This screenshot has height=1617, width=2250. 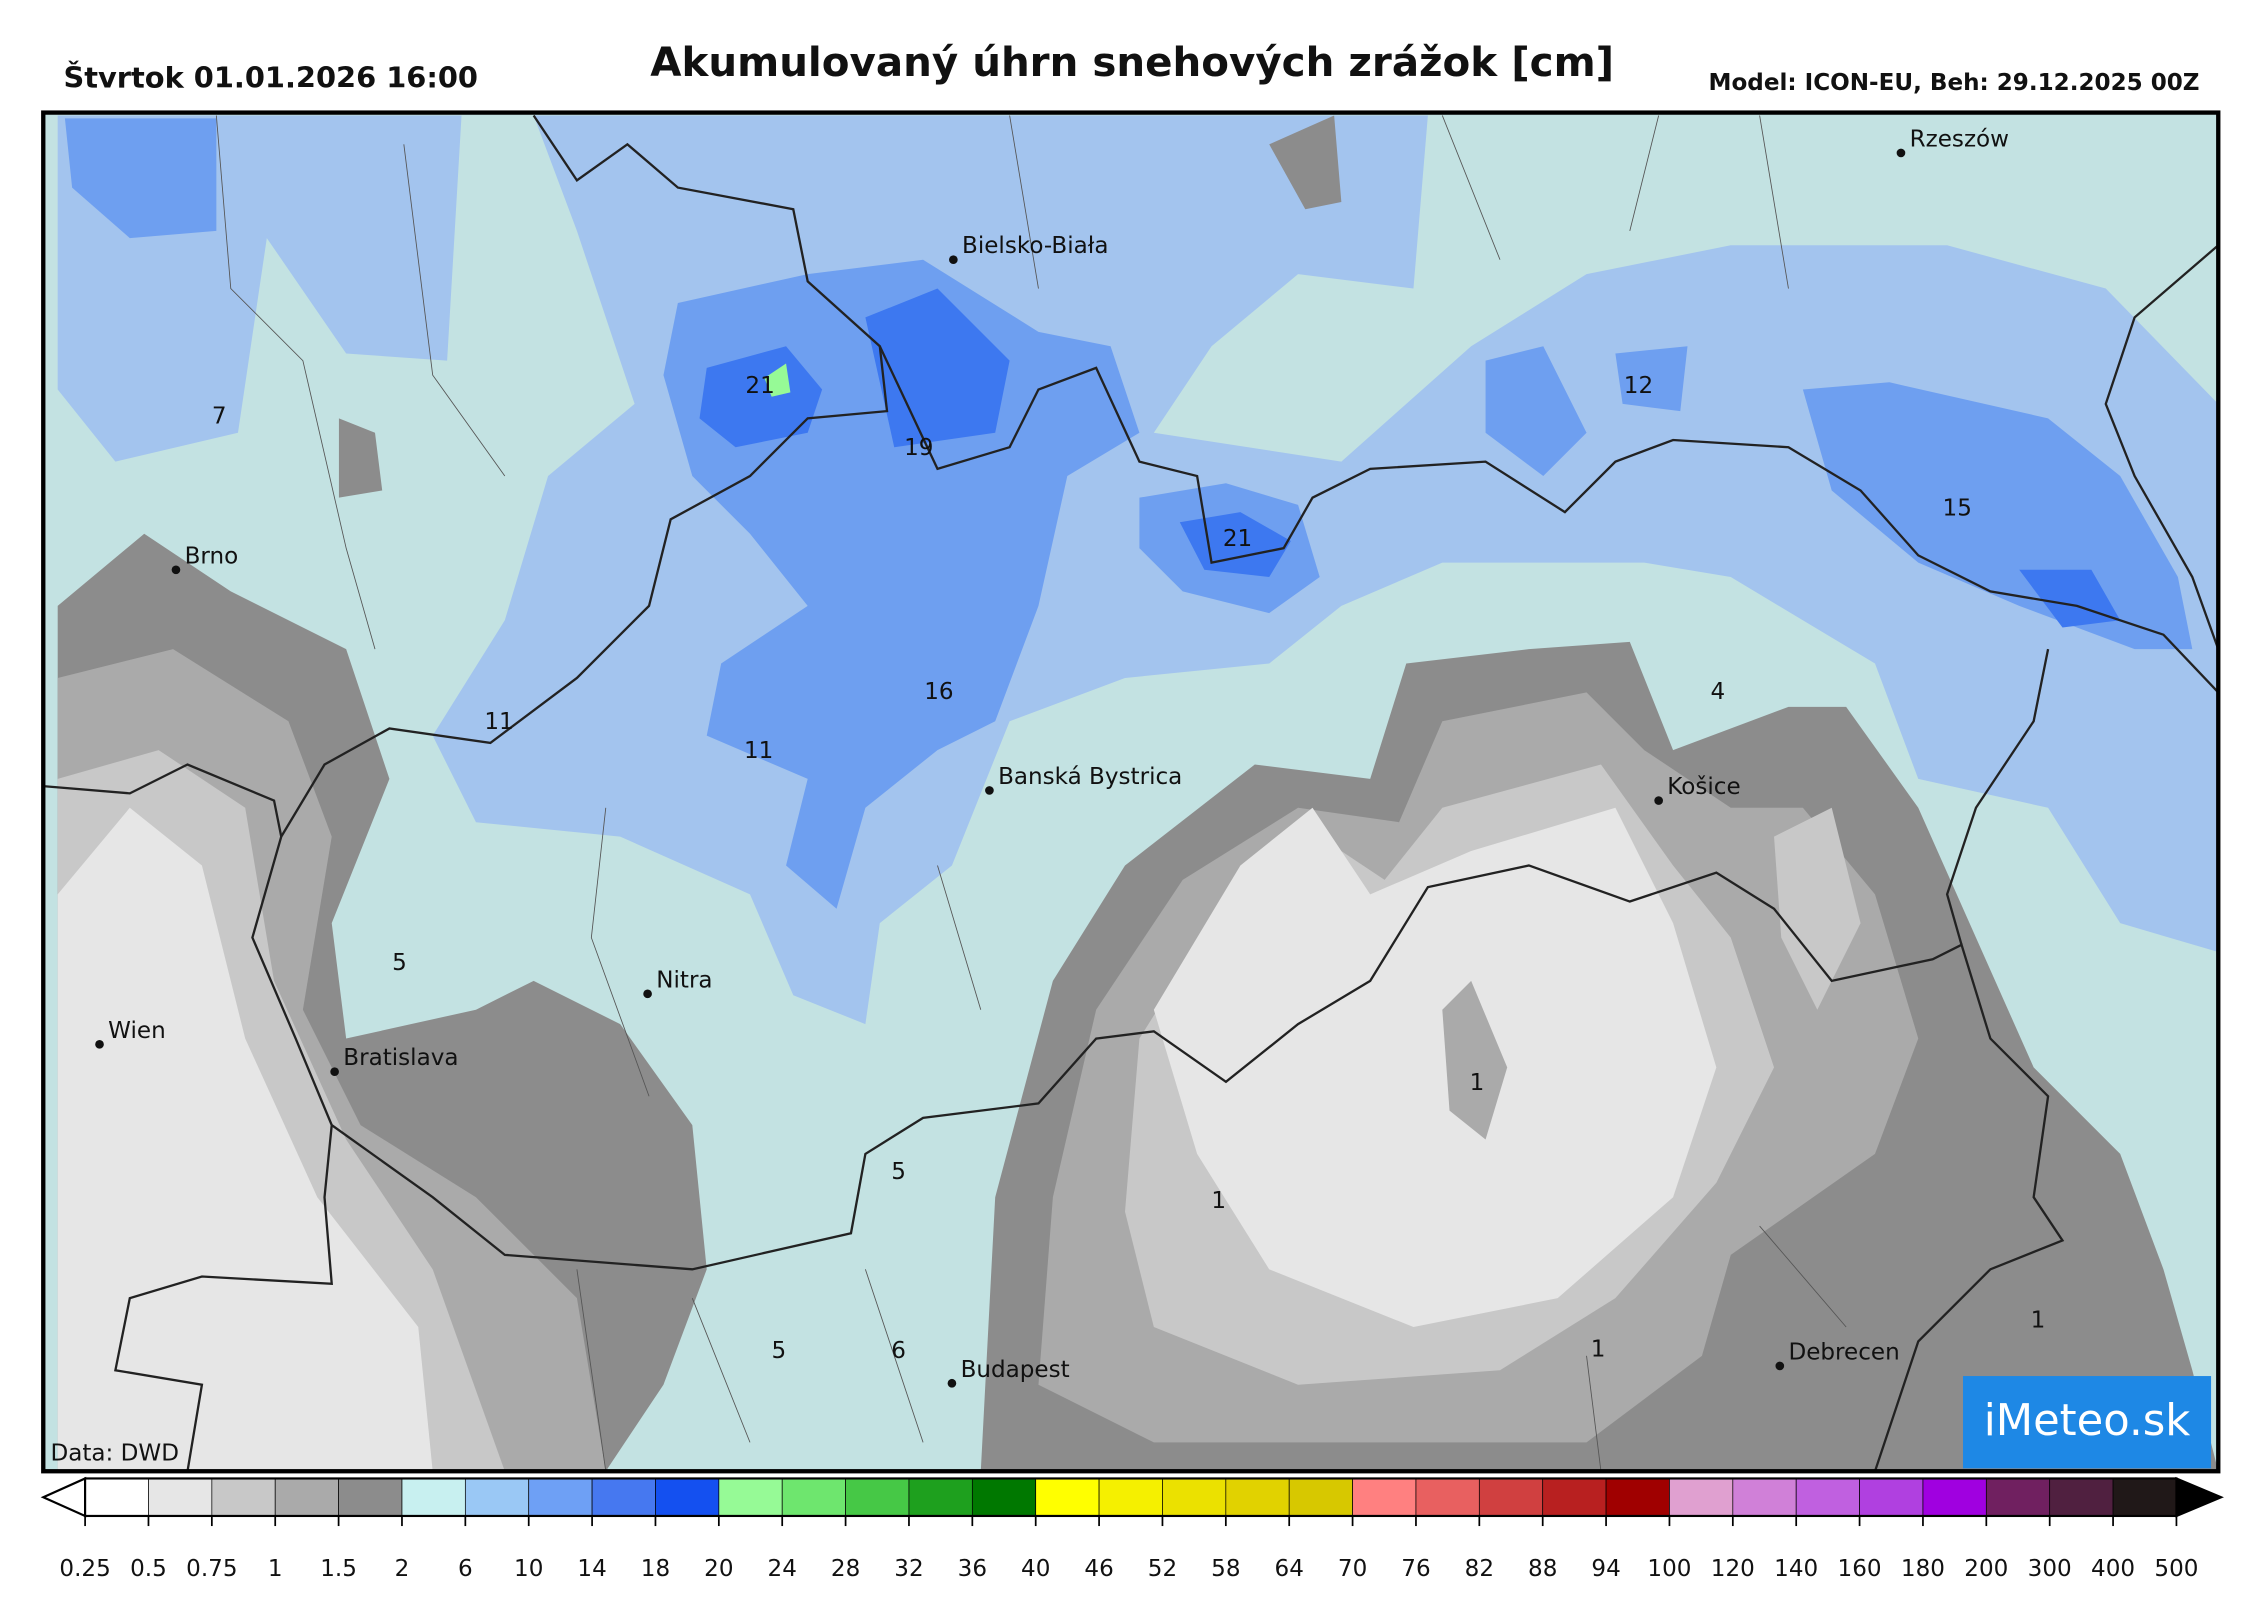 What do you see at coordinates (1796, 1569) in the screenshot?
I see `colorbar-label: 140` at bounding box center [1796, 1569].